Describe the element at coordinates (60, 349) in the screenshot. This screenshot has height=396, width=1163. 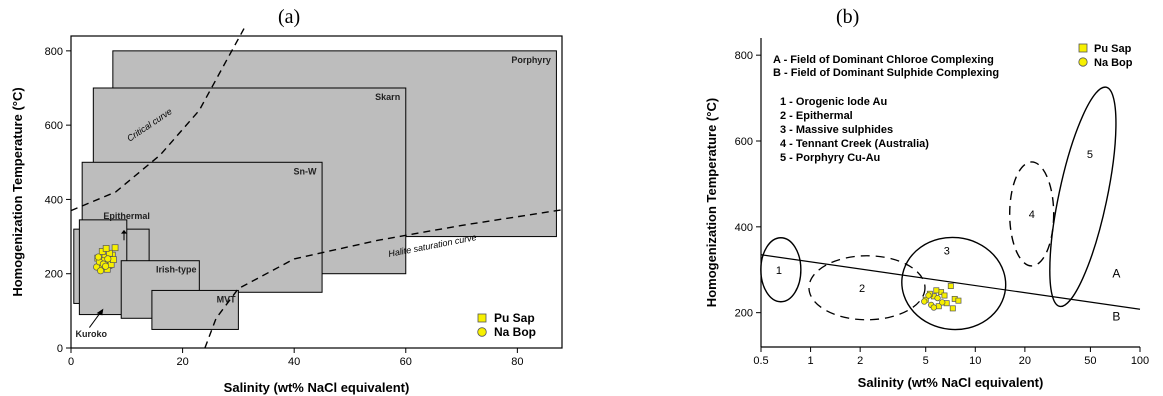
I see `y-tick-label-a: 0` at that location.